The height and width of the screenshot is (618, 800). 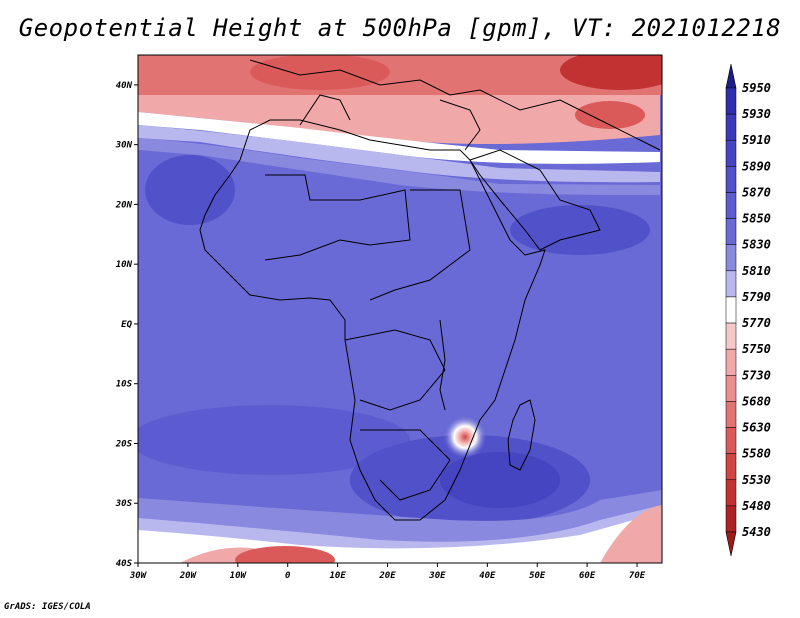 What do you see at coordinates (610, 115) in the screenshot?
I see `field-hotspot-iran` at bounding box center [610, 115].